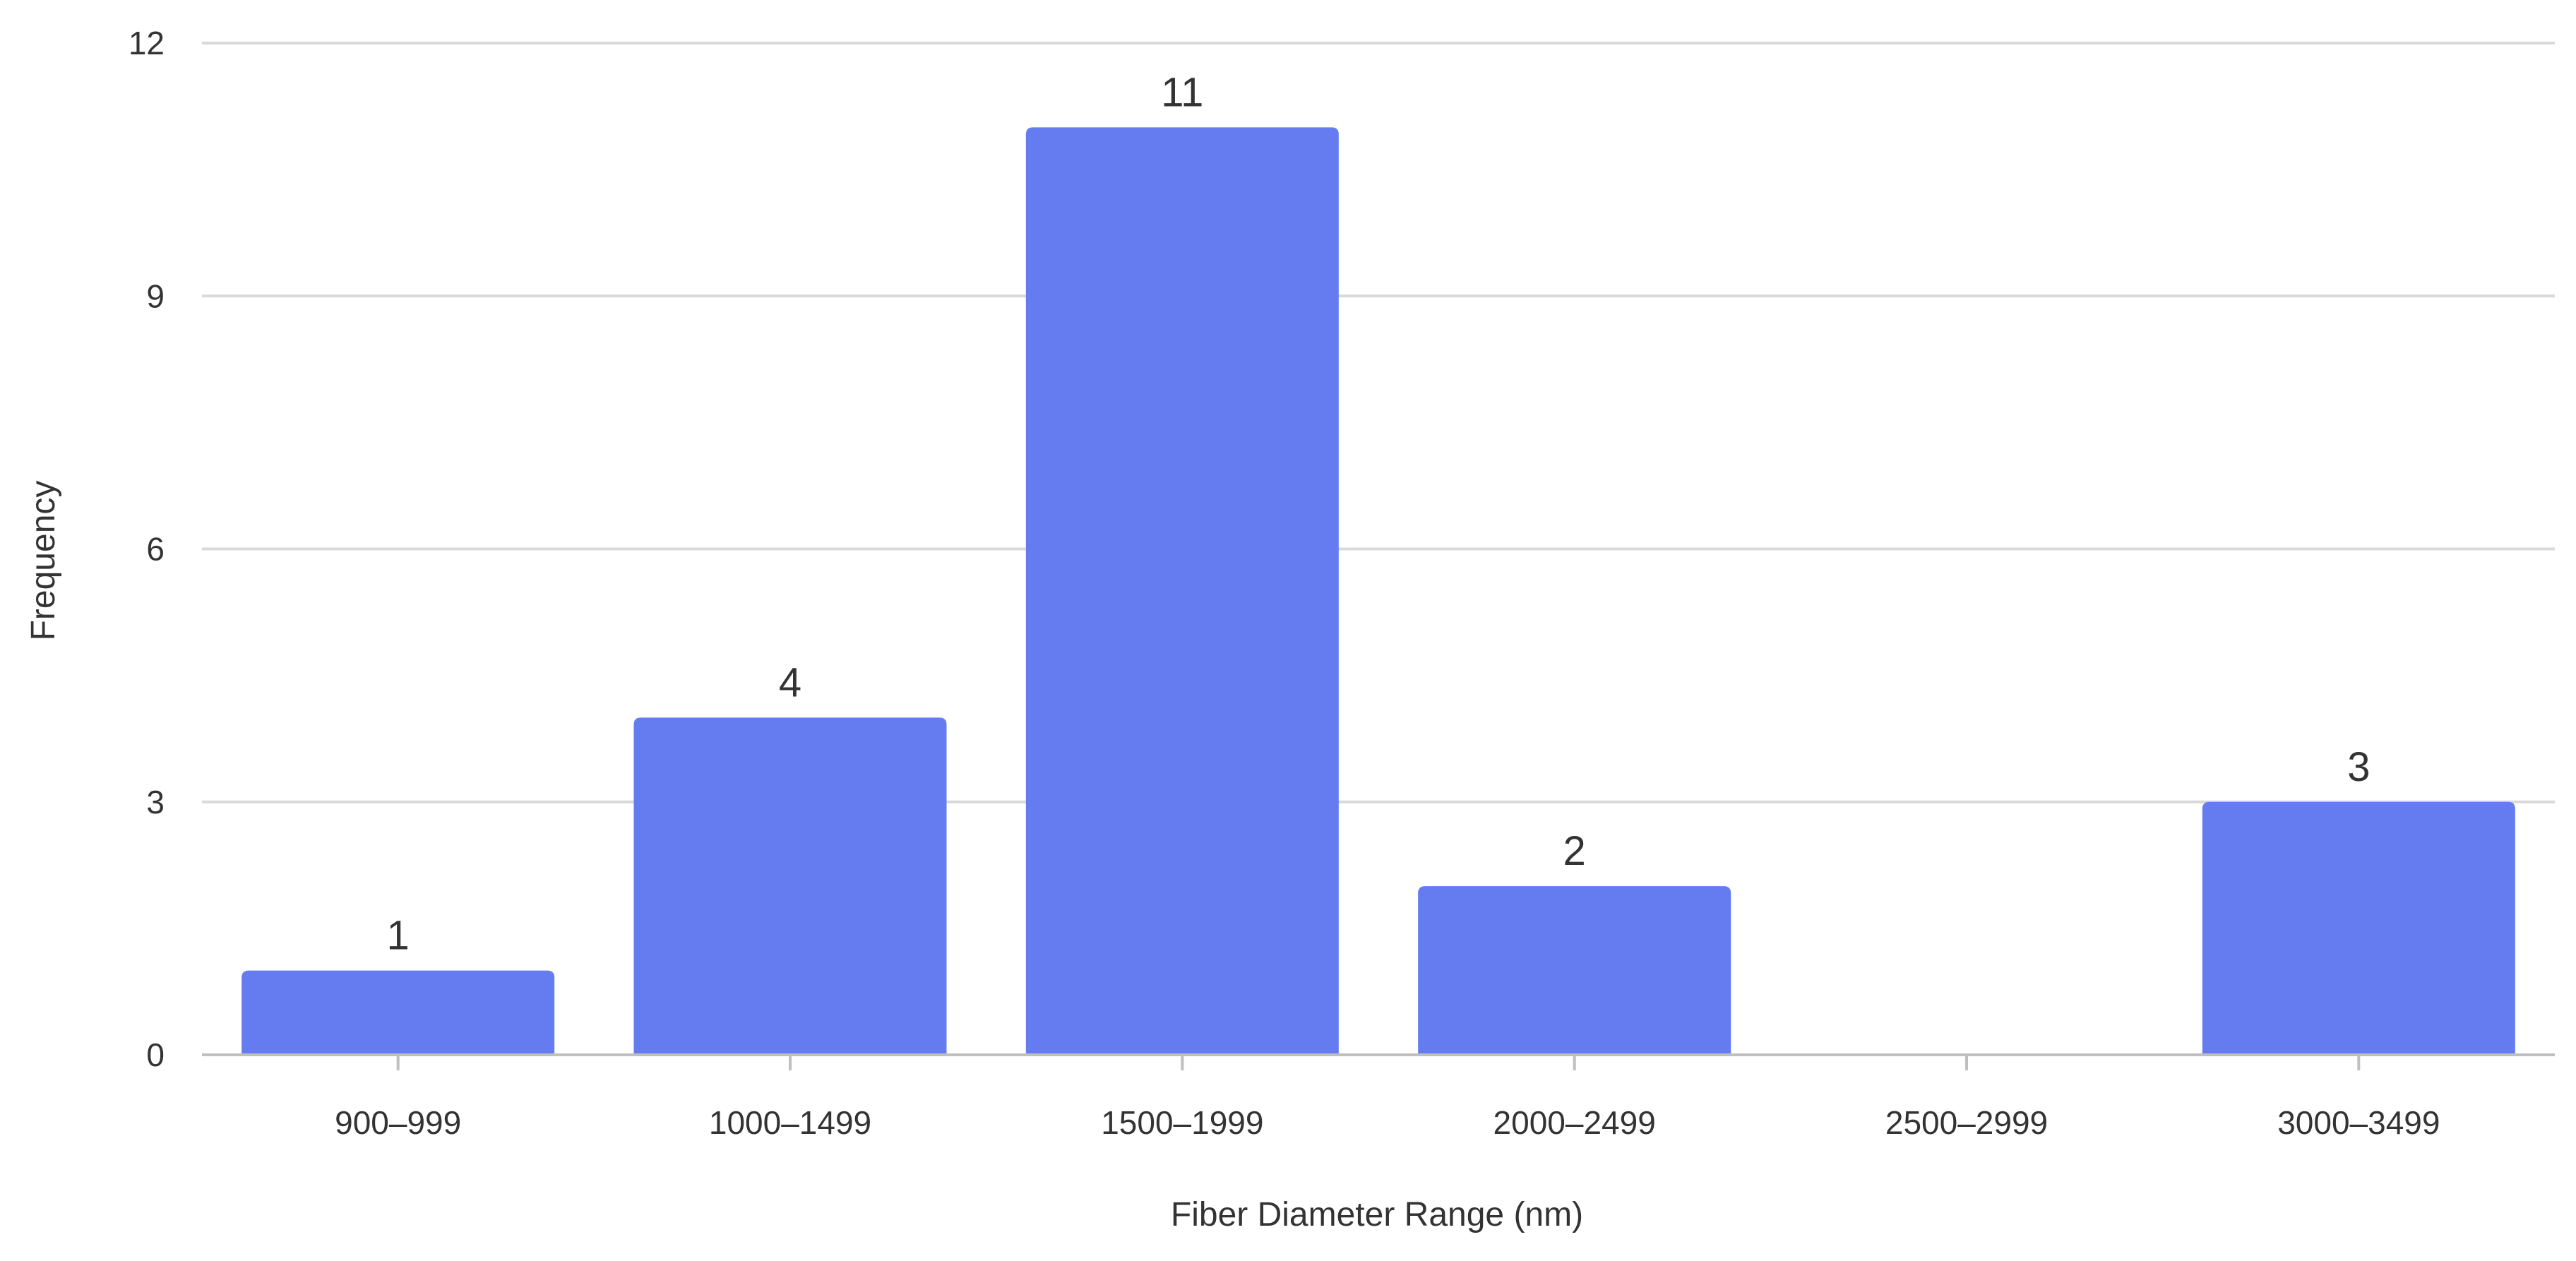 This screenshot has width=2576, height=1261. I want to click on data-label: 1, so click(398, 936).